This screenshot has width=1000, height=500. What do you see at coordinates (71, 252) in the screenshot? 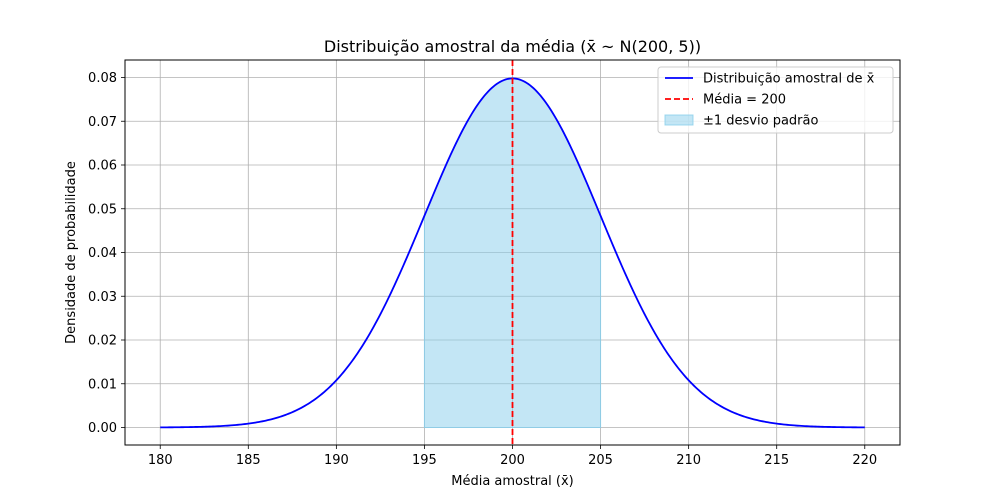
I see `y-axis-label: Densidade de probabilidade` at bounding box center [71, 252].